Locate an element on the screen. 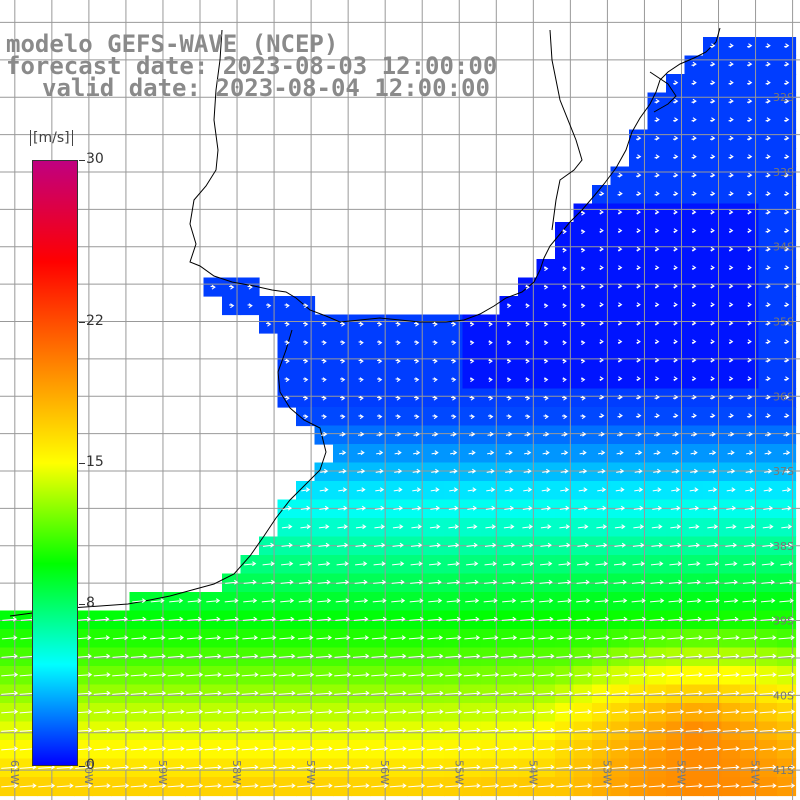 Image resolution: width=800 pixels, height=800 pixels. lat-label: 32S is located at coordinates (783, 97).